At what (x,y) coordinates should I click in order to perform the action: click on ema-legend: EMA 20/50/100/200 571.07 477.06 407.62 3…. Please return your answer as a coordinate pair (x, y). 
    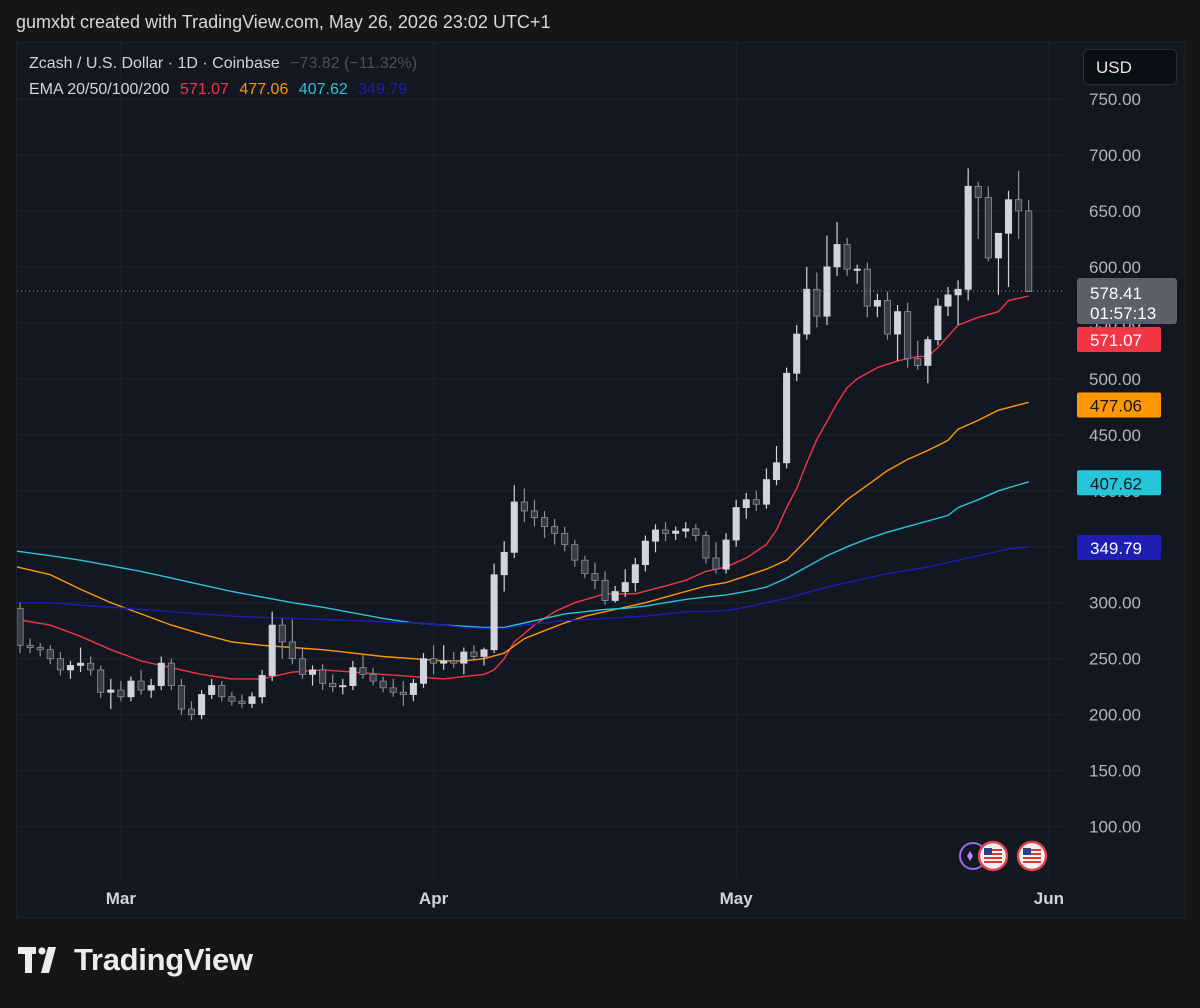
    Looking at the image, I should click on (221, 90).